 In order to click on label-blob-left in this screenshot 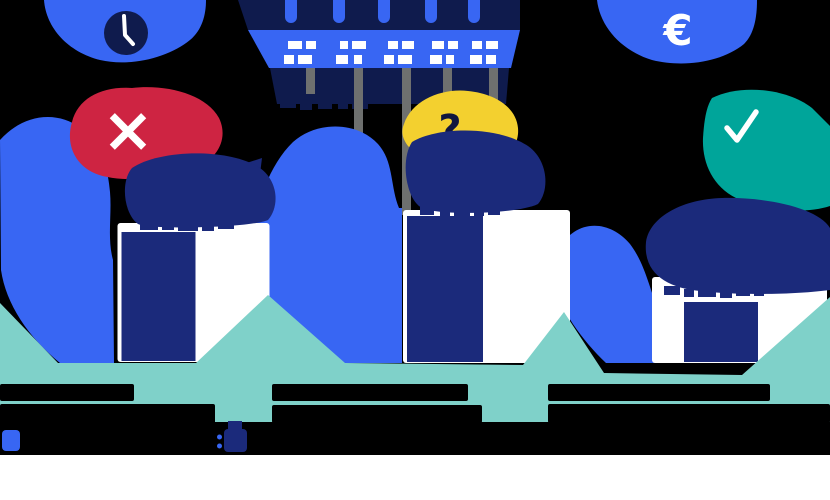, I will do `click(200, 192)`.